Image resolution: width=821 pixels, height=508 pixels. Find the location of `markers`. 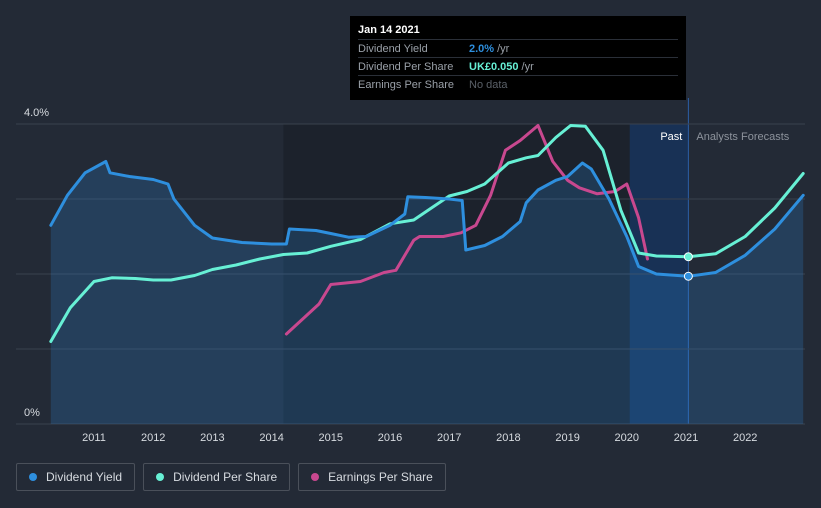

markers is located at coordinates (688, 266).